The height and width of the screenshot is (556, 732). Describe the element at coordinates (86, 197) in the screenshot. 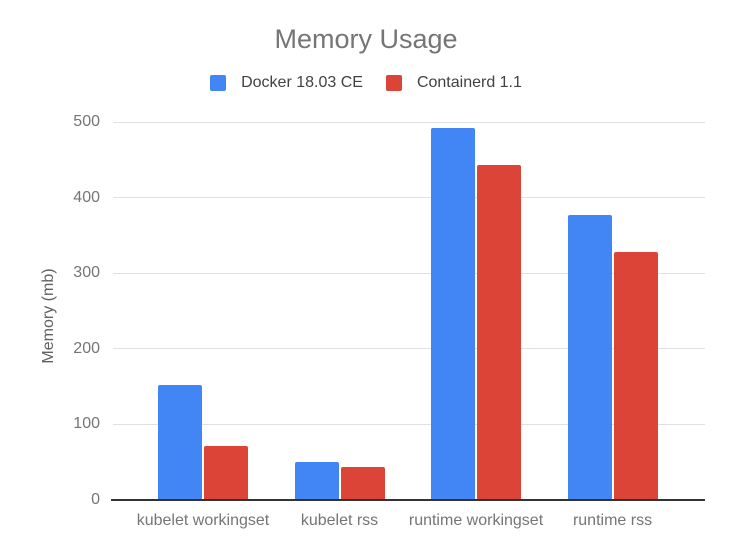

I see `y-tick-label-400: 400` at that location.